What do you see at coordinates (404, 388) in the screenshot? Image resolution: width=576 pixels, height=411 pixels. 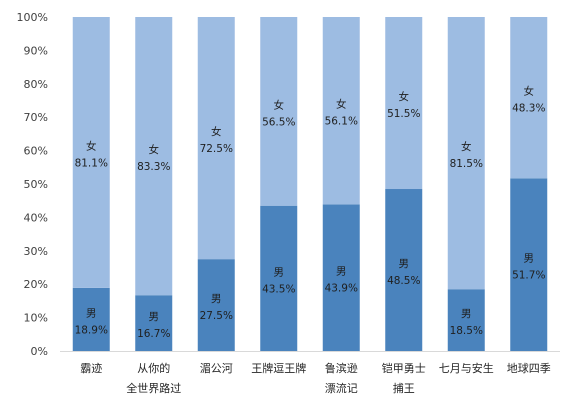 I see `x-category-label: 捕王` at bounding box center [404, 388].